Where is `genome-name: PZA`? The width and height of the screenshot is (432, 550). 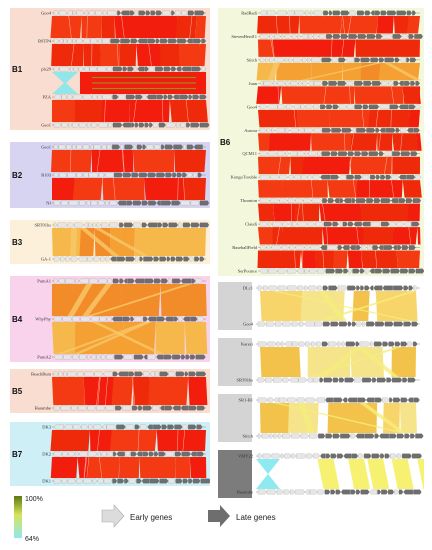 genome-name: PZA is located at coordinates (46, 97).